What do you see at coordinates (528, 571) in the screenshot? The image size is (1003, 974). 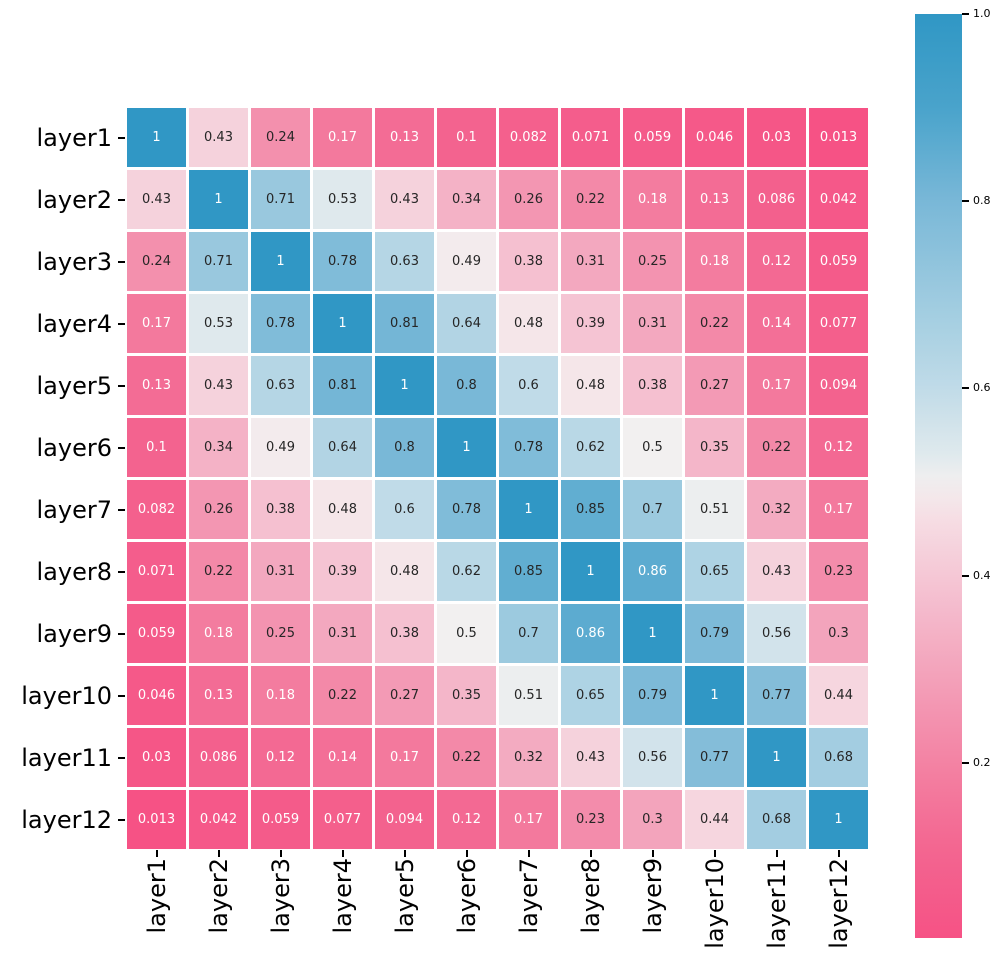 I see `heatmap-cell: 0.85` at bounding box center [528, 571].